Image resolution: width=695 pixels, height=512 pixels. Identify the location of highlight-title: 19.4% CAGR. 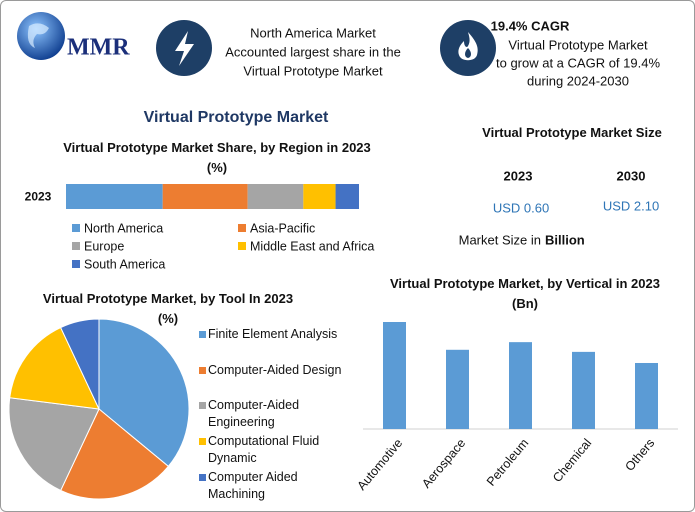
(530, 25).